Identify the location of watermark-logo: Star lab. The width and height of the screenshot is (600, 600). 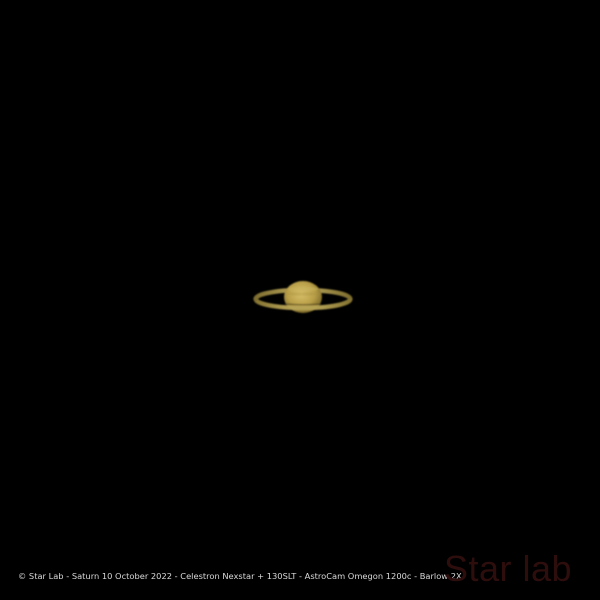
(508, 568).